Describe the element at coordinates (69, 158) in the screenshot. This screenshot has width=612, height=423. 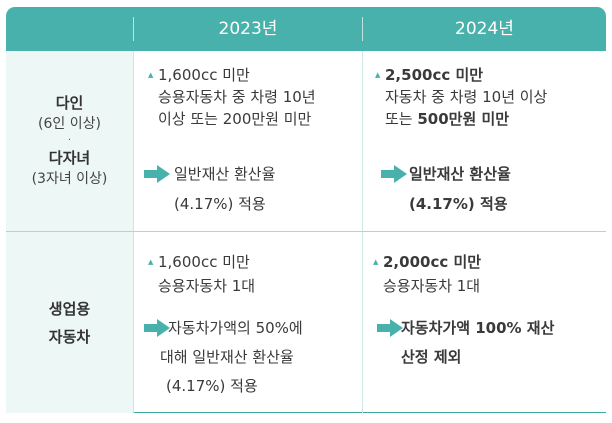
I see `category-title: 다자녀` at that location.